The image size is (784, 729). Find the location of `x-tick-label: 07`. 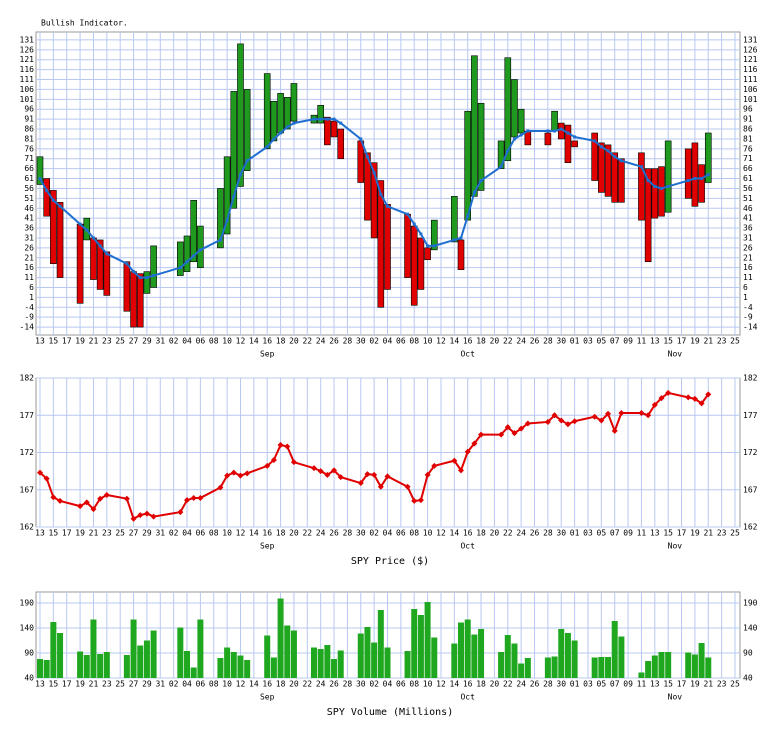

x-tick-label: 07 is located at coordinates (615, 341).